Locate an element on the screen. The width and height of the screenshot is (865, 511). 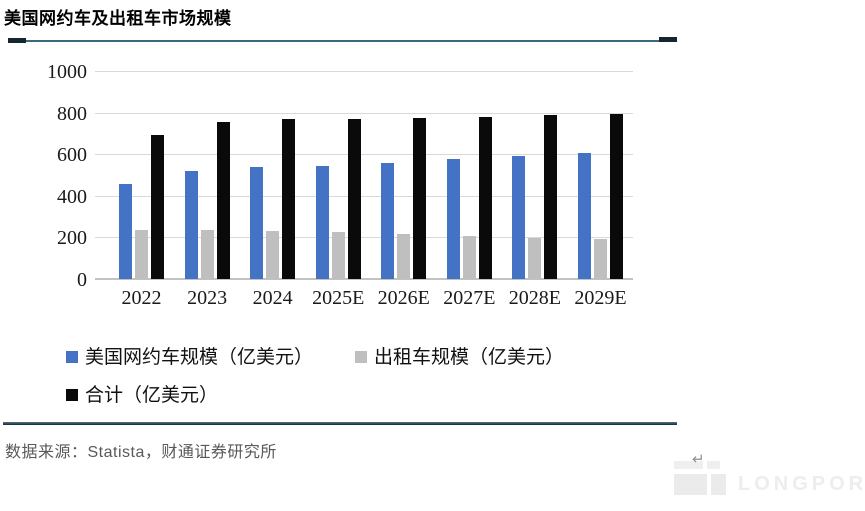
x-tick-label-2027E: 2027E is located at coordinates (469, 298).